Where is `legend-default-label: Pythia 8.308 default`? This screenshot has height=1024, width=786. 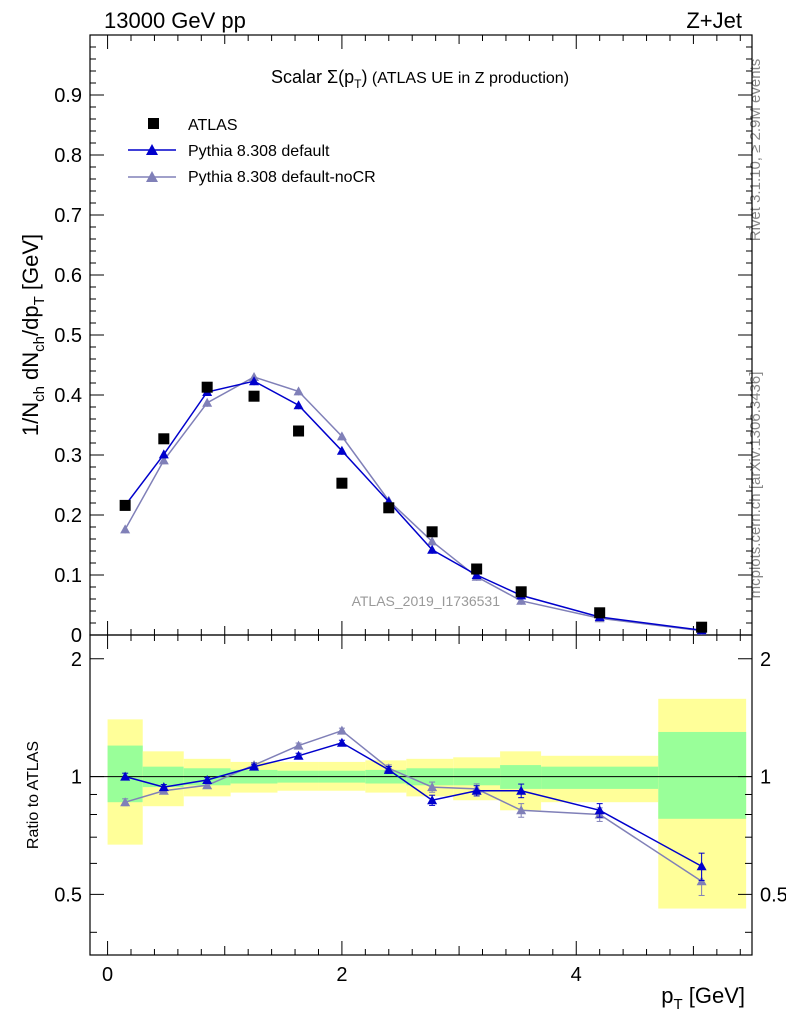 legend-default-label: Pythia 8.308 default is located at coordinates (259, 151).